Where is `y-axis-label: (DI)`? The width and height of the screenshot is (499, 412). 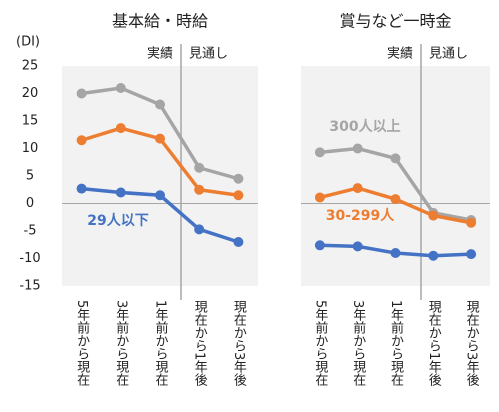
y-axis-label: (DI) is located at coordinates (28, 42).